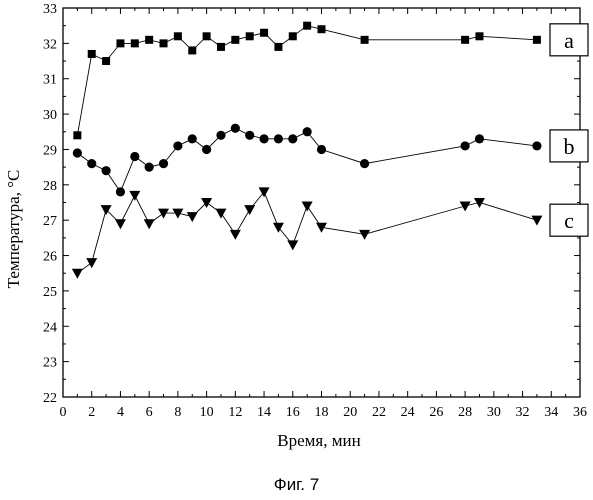 This screenshot has width=593, height=500. I want to click on x-tick-label: 32, so click(523, 412).